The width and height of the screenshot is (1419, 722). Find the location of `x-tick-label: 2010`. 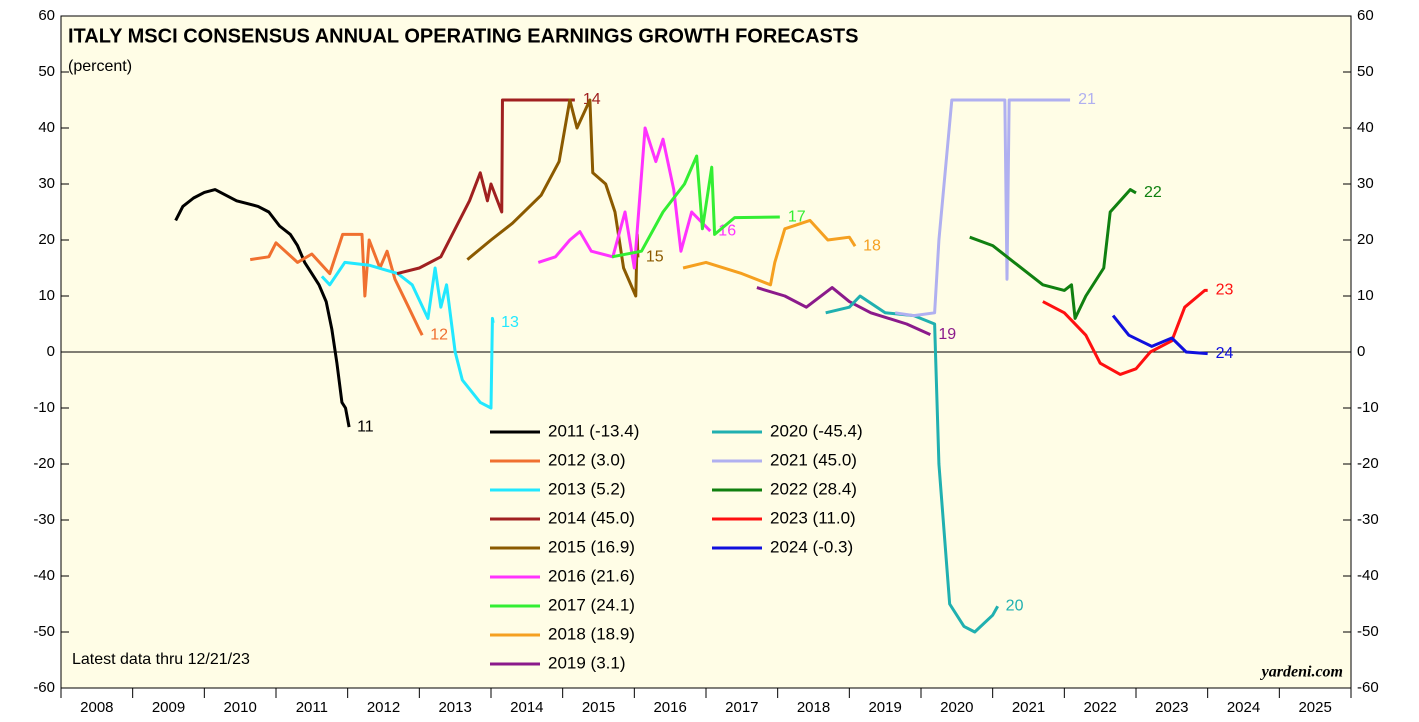

x-tick-label: 2010 is located at coordinates (239, 707).